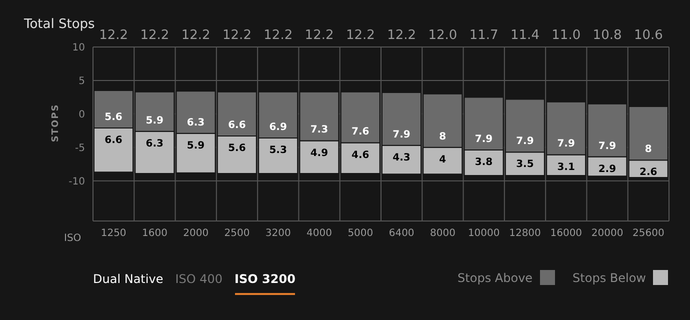 This screenshot has width=690, height=320. Describe the element at coordinates (237, 234) in the screenshot. I see `x-tick-label: 2500` at that location.